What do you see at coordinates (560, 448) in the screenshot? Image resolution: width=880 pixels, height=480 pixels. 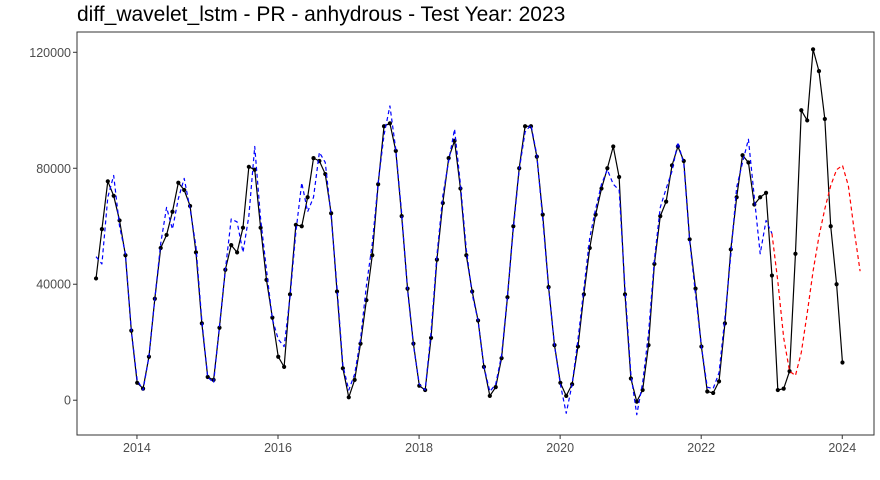 I see `x-tick-label: 2020` at bounding box center [560, 448].